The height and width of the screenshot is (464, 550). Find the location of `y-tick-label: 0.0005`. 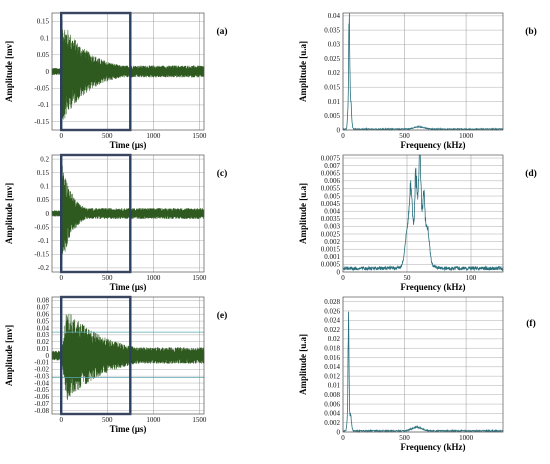

y-tick-label: 0.0005 is located at coordinates (331, 265).